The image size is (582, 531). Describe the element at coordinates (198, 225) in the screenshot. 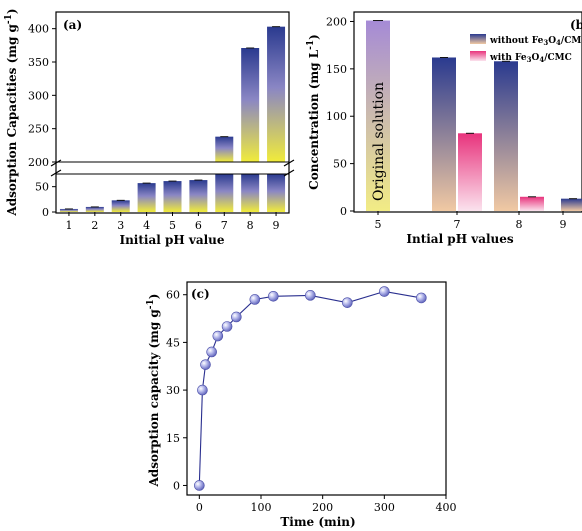

I see `x-tick-label: 6` at that location.